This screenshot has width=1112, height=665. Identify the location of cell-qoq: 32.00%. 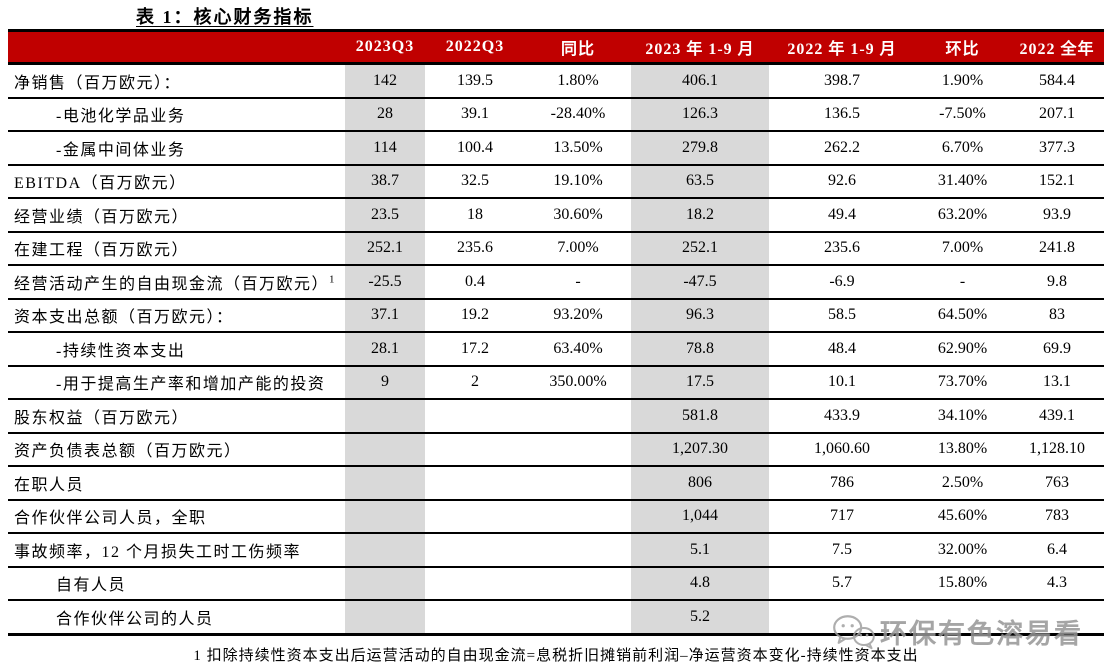
(962, 550).